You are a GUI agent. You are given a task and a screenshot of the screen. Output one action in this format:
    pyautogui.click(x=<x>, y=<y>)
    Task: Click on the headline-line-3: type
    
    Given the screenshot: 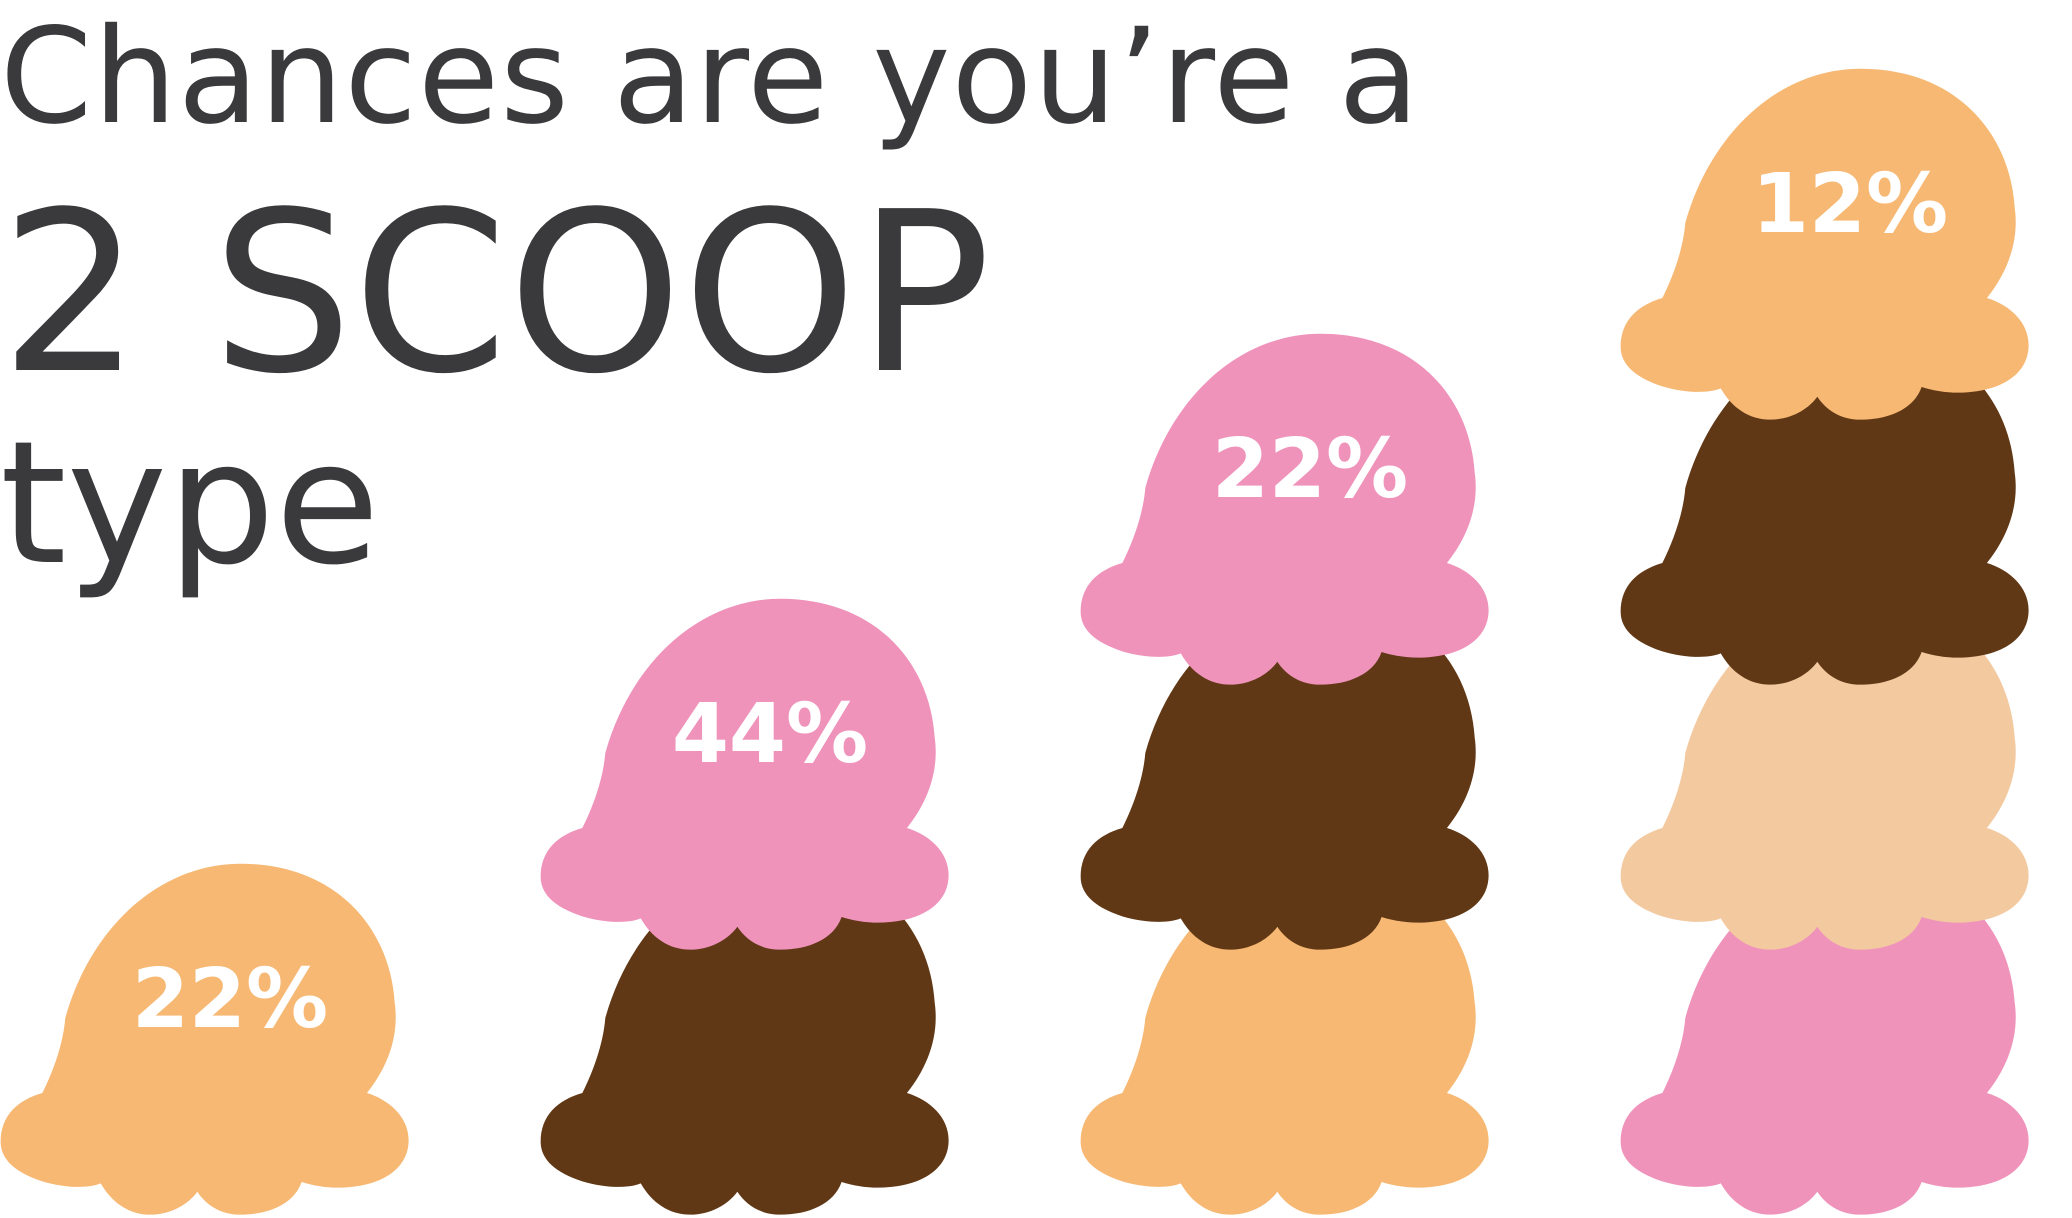 What is the action you would take?
    pyautogui.click(x=190, y=504)
    